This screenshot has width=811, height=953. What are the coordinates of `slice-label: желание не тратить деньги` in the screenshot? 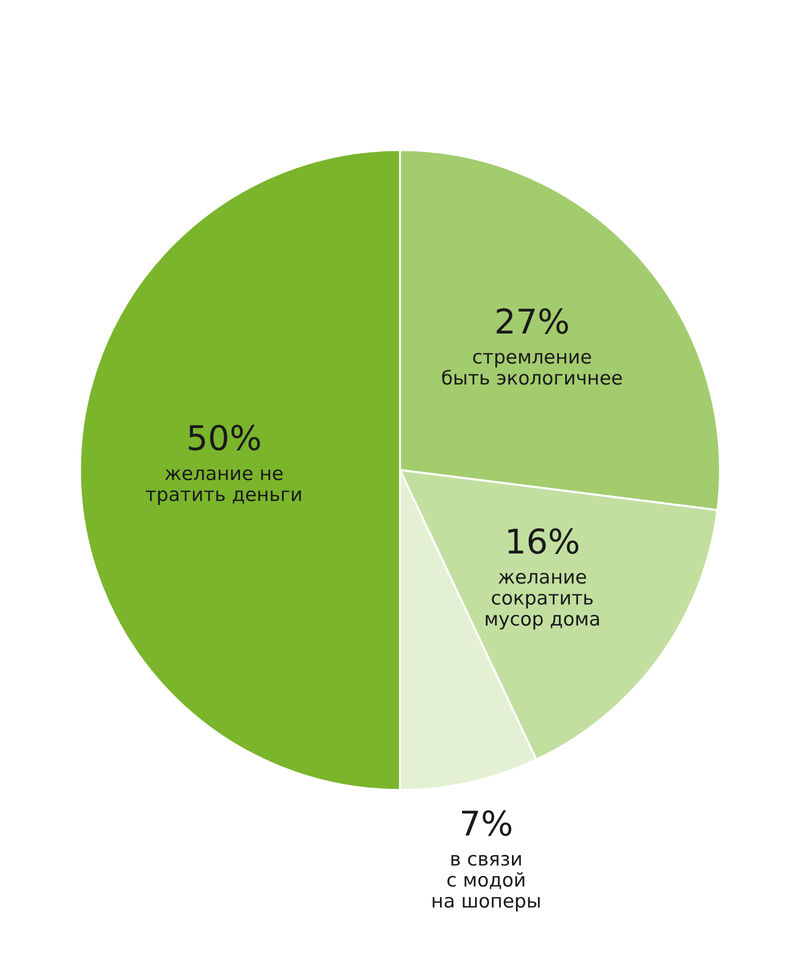 It's located at (224, 484).